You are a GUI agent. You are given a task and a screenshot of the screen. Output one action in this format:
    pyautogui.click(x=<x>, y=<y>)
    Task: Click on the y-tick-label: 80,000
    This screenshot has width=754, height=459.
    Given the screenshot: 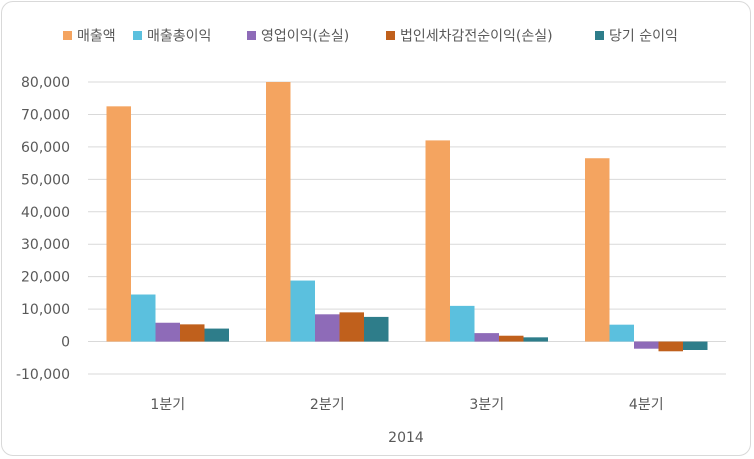 What is the action you would take?
    pyautogui.click(x=45, y=83)
    